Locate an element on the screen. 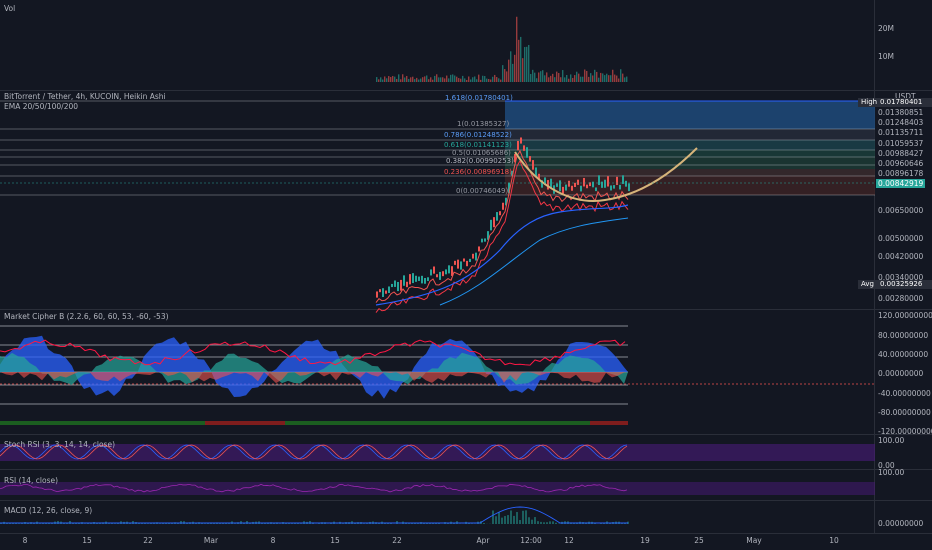  price-axis-label: 0.00420000 is located at coordinates (901, 256).